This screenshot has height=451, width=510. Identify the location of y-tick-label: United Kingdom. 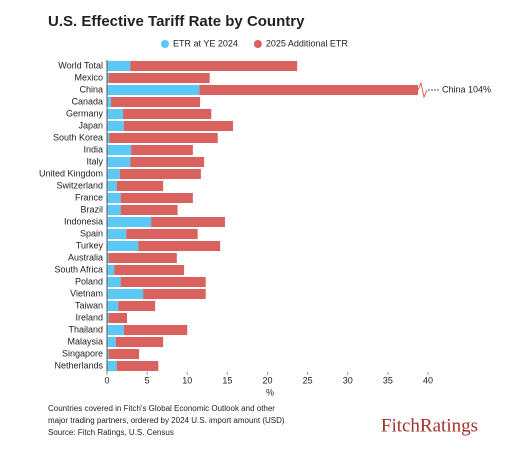
(71, 173).